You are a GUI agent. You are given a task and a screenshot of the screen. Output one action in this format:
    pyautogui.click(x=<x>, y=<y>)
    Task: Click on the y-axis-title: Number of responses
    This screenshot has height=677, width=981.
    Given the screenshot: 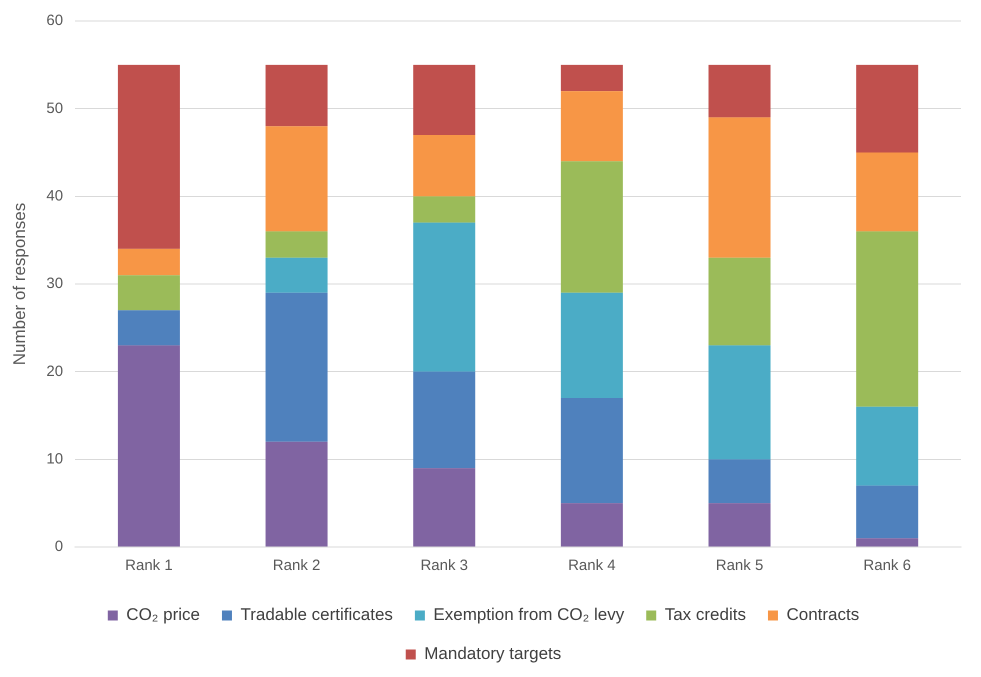 What is the action you would take?
    pyautogui.click(x=19, y=284)
    